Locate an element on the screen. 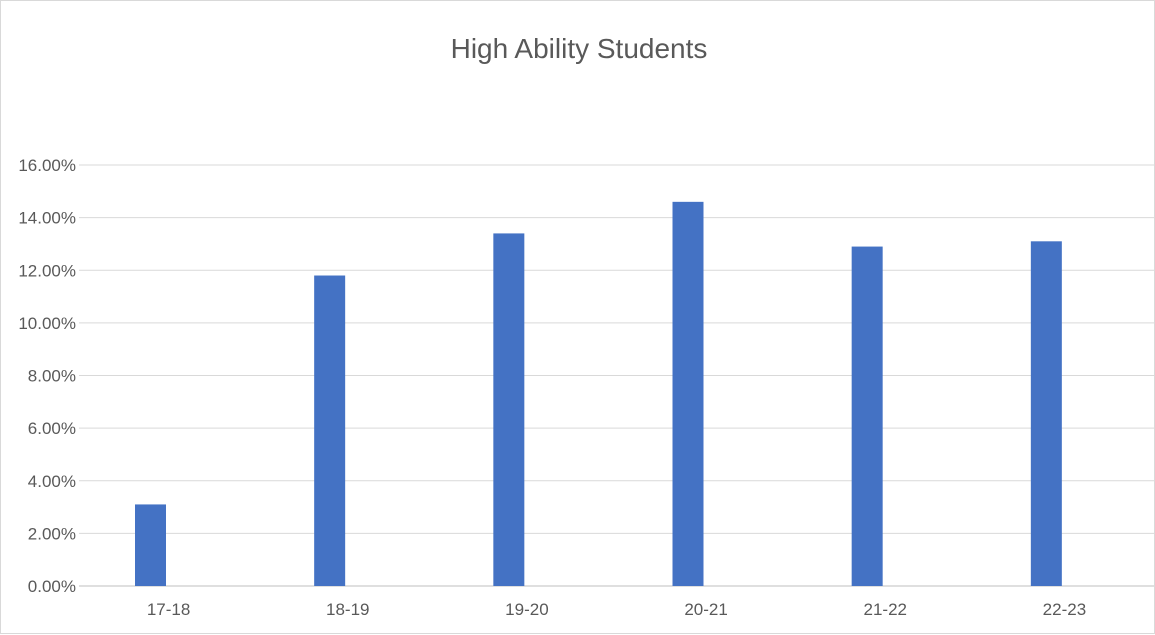 This screenshot has width=1155, height=635. y-tick-label: 8.00% is located at coordinates (52, 376).